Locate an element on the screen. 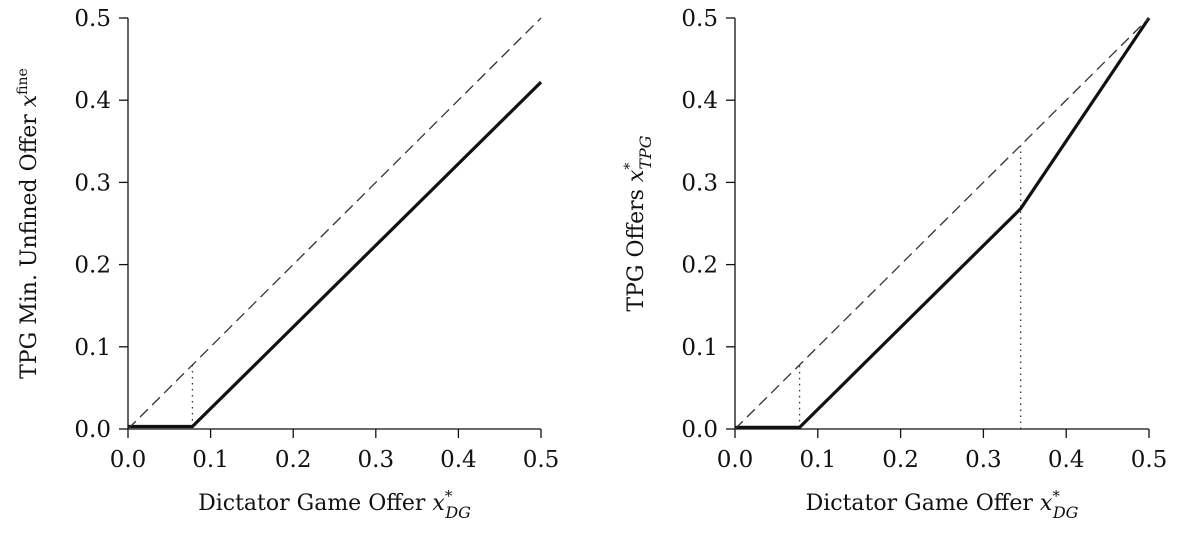 This screenshot has height=545, width=1182. y-axis-label: TPG Offers x*TPG is located at coordinates (638, 223).